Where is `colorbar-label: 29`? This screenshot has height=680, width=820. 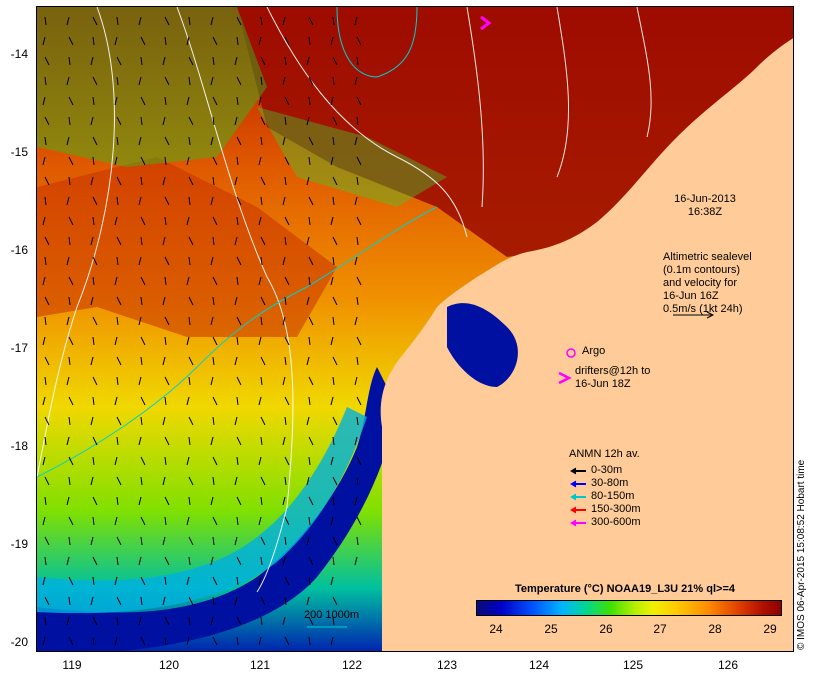
colorbar-label: 29 is located at coordinates (770, 629).